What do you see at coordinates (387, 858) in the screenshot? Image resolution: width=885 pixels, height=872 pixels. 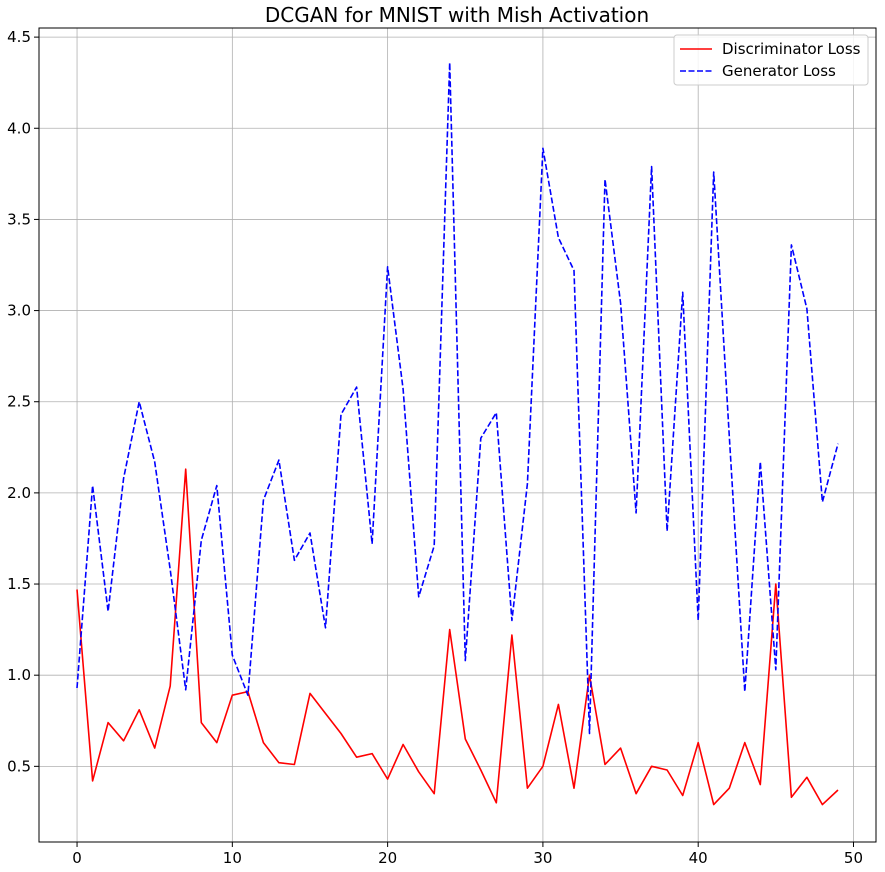 I see `x-tick-label: 20` at bounding box center [387, 858].